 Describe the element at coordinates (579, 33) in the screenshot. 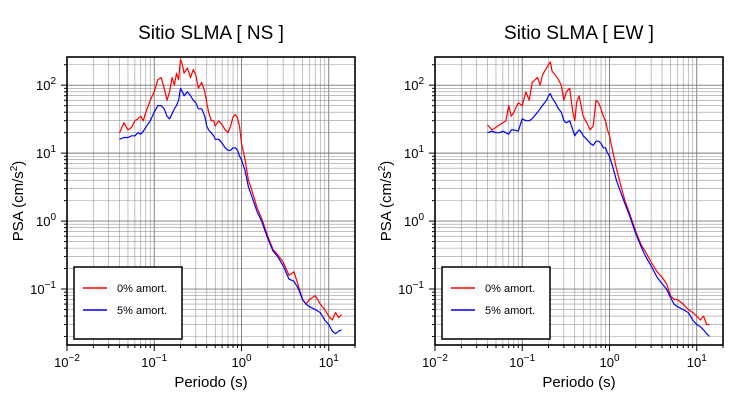

I see `chart-title: Sitio SLMA [ EW ]` at that location.